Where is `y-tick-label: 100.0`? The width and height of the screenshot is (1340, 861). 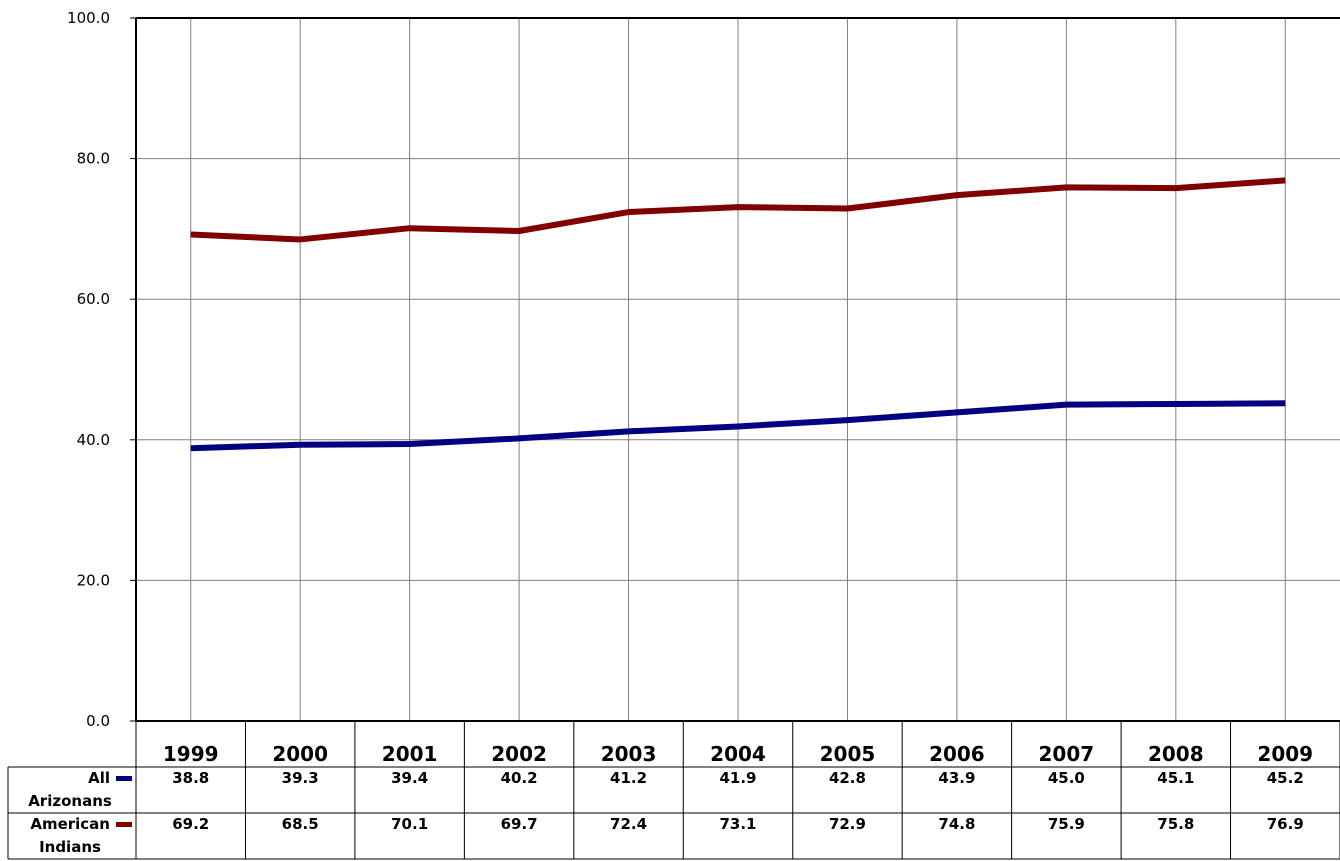
y-tick-label: 100.0 is located at coordinates (88, 18).